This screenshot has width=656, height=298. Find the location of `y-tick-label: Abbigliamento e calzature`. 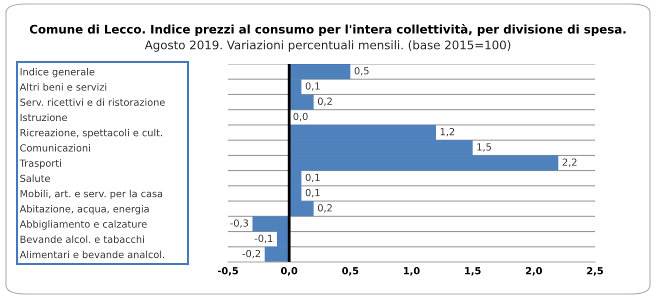

y-tick-label: Abbigliamento e calzature is located at coordinates (83, 225).